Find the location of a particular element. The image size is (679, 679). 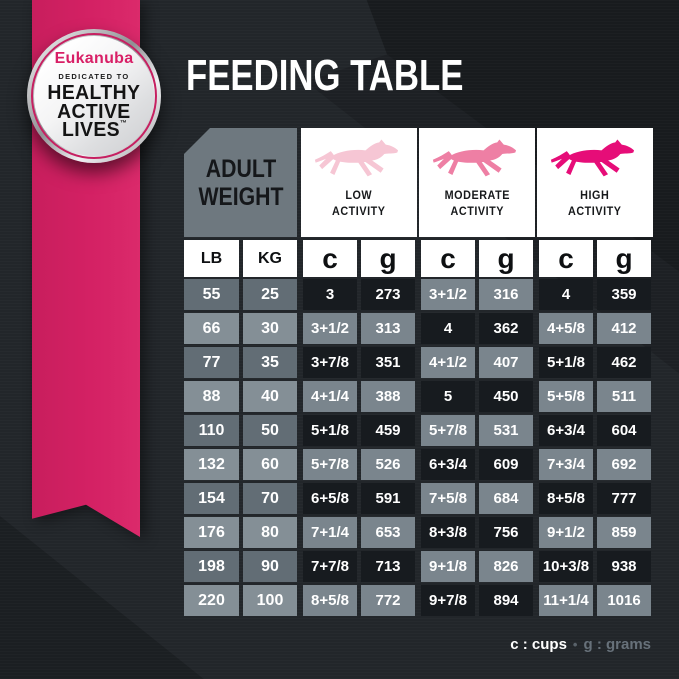

table-cell: 55 is located at coordinates (211, 294).